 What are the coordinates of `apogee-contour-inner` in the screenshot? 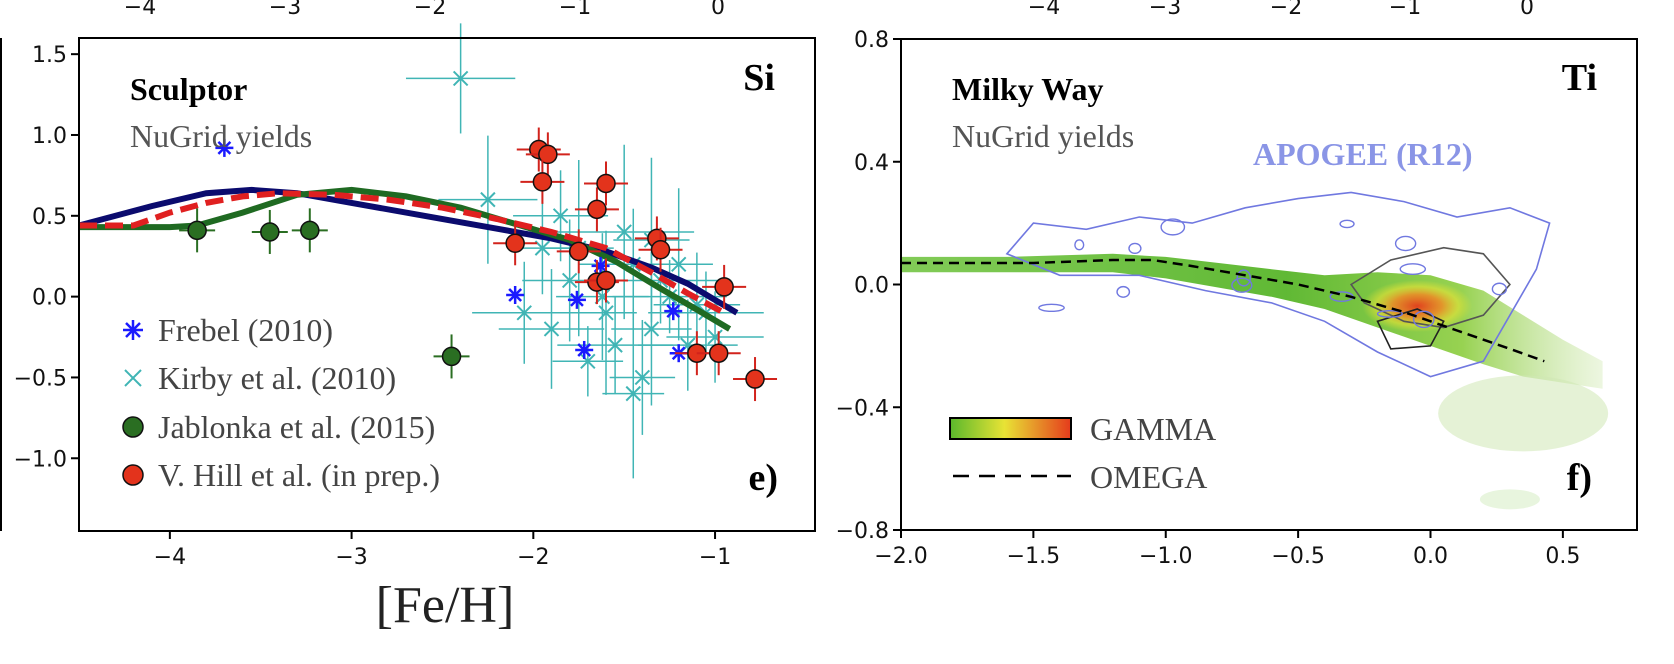 It's located at (1410, 329).